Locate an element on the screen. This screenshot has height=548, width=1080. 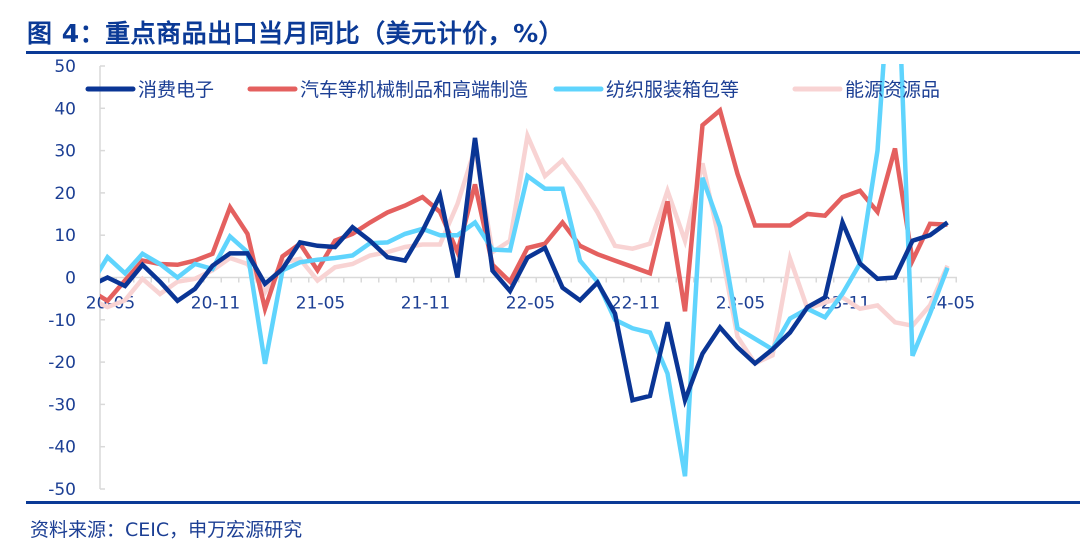
y-tick-label: 30 is located at coordinates (65, 152).